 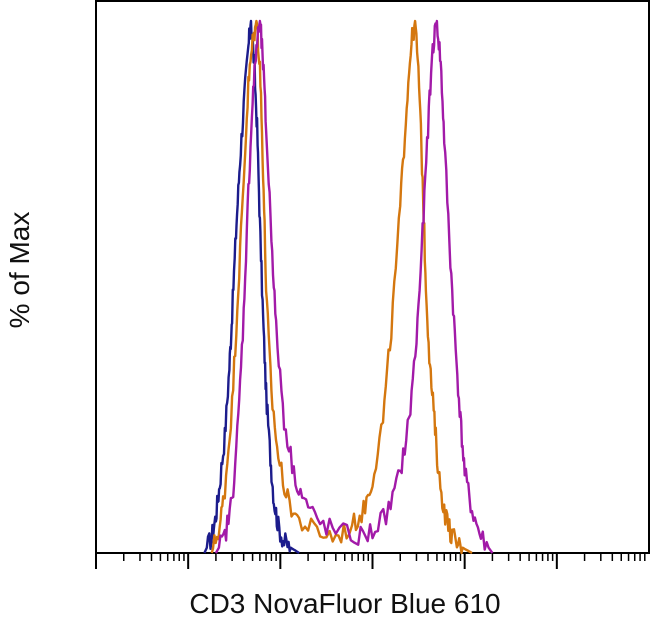 I want to click on x-axis-label: CD3 NovaFluor Blue 610, so click(x=345, y=603).